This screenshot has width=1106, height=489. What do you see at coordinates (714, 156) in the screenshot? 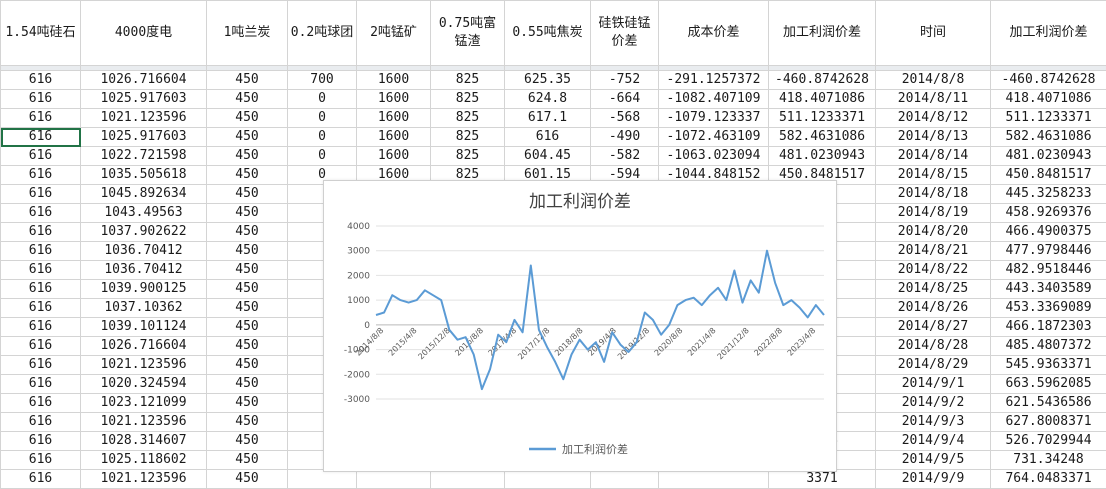
I see `table-cell: -1063.023094` at bounding box center [714, 156].